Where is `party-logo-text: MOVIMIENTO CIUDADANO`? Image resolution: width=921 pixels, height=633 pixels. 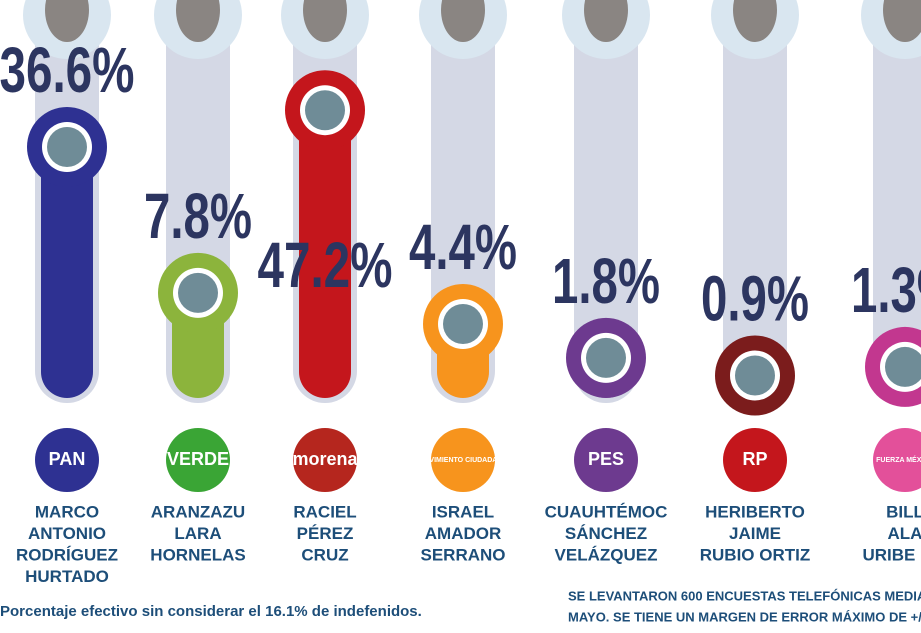
party-logo-text: MOVIMIENTO CIUDADANO is located at coordinates (463, 460).